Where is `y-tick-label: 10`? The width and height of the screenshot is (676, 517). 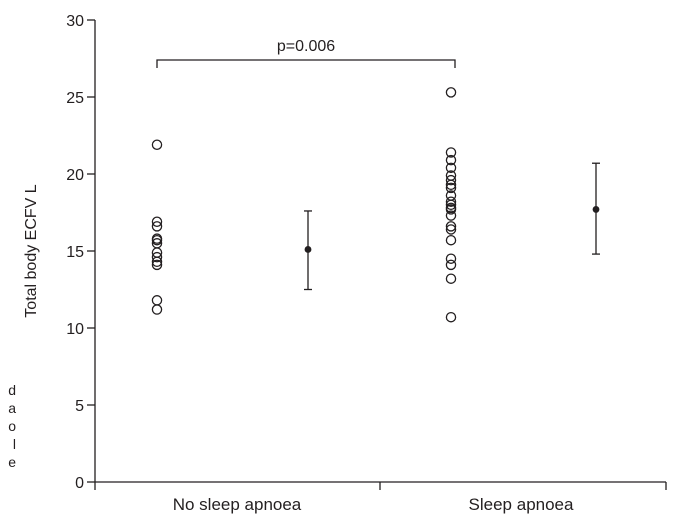 y-tick-label: 10 is located at coordinates (75, 329).